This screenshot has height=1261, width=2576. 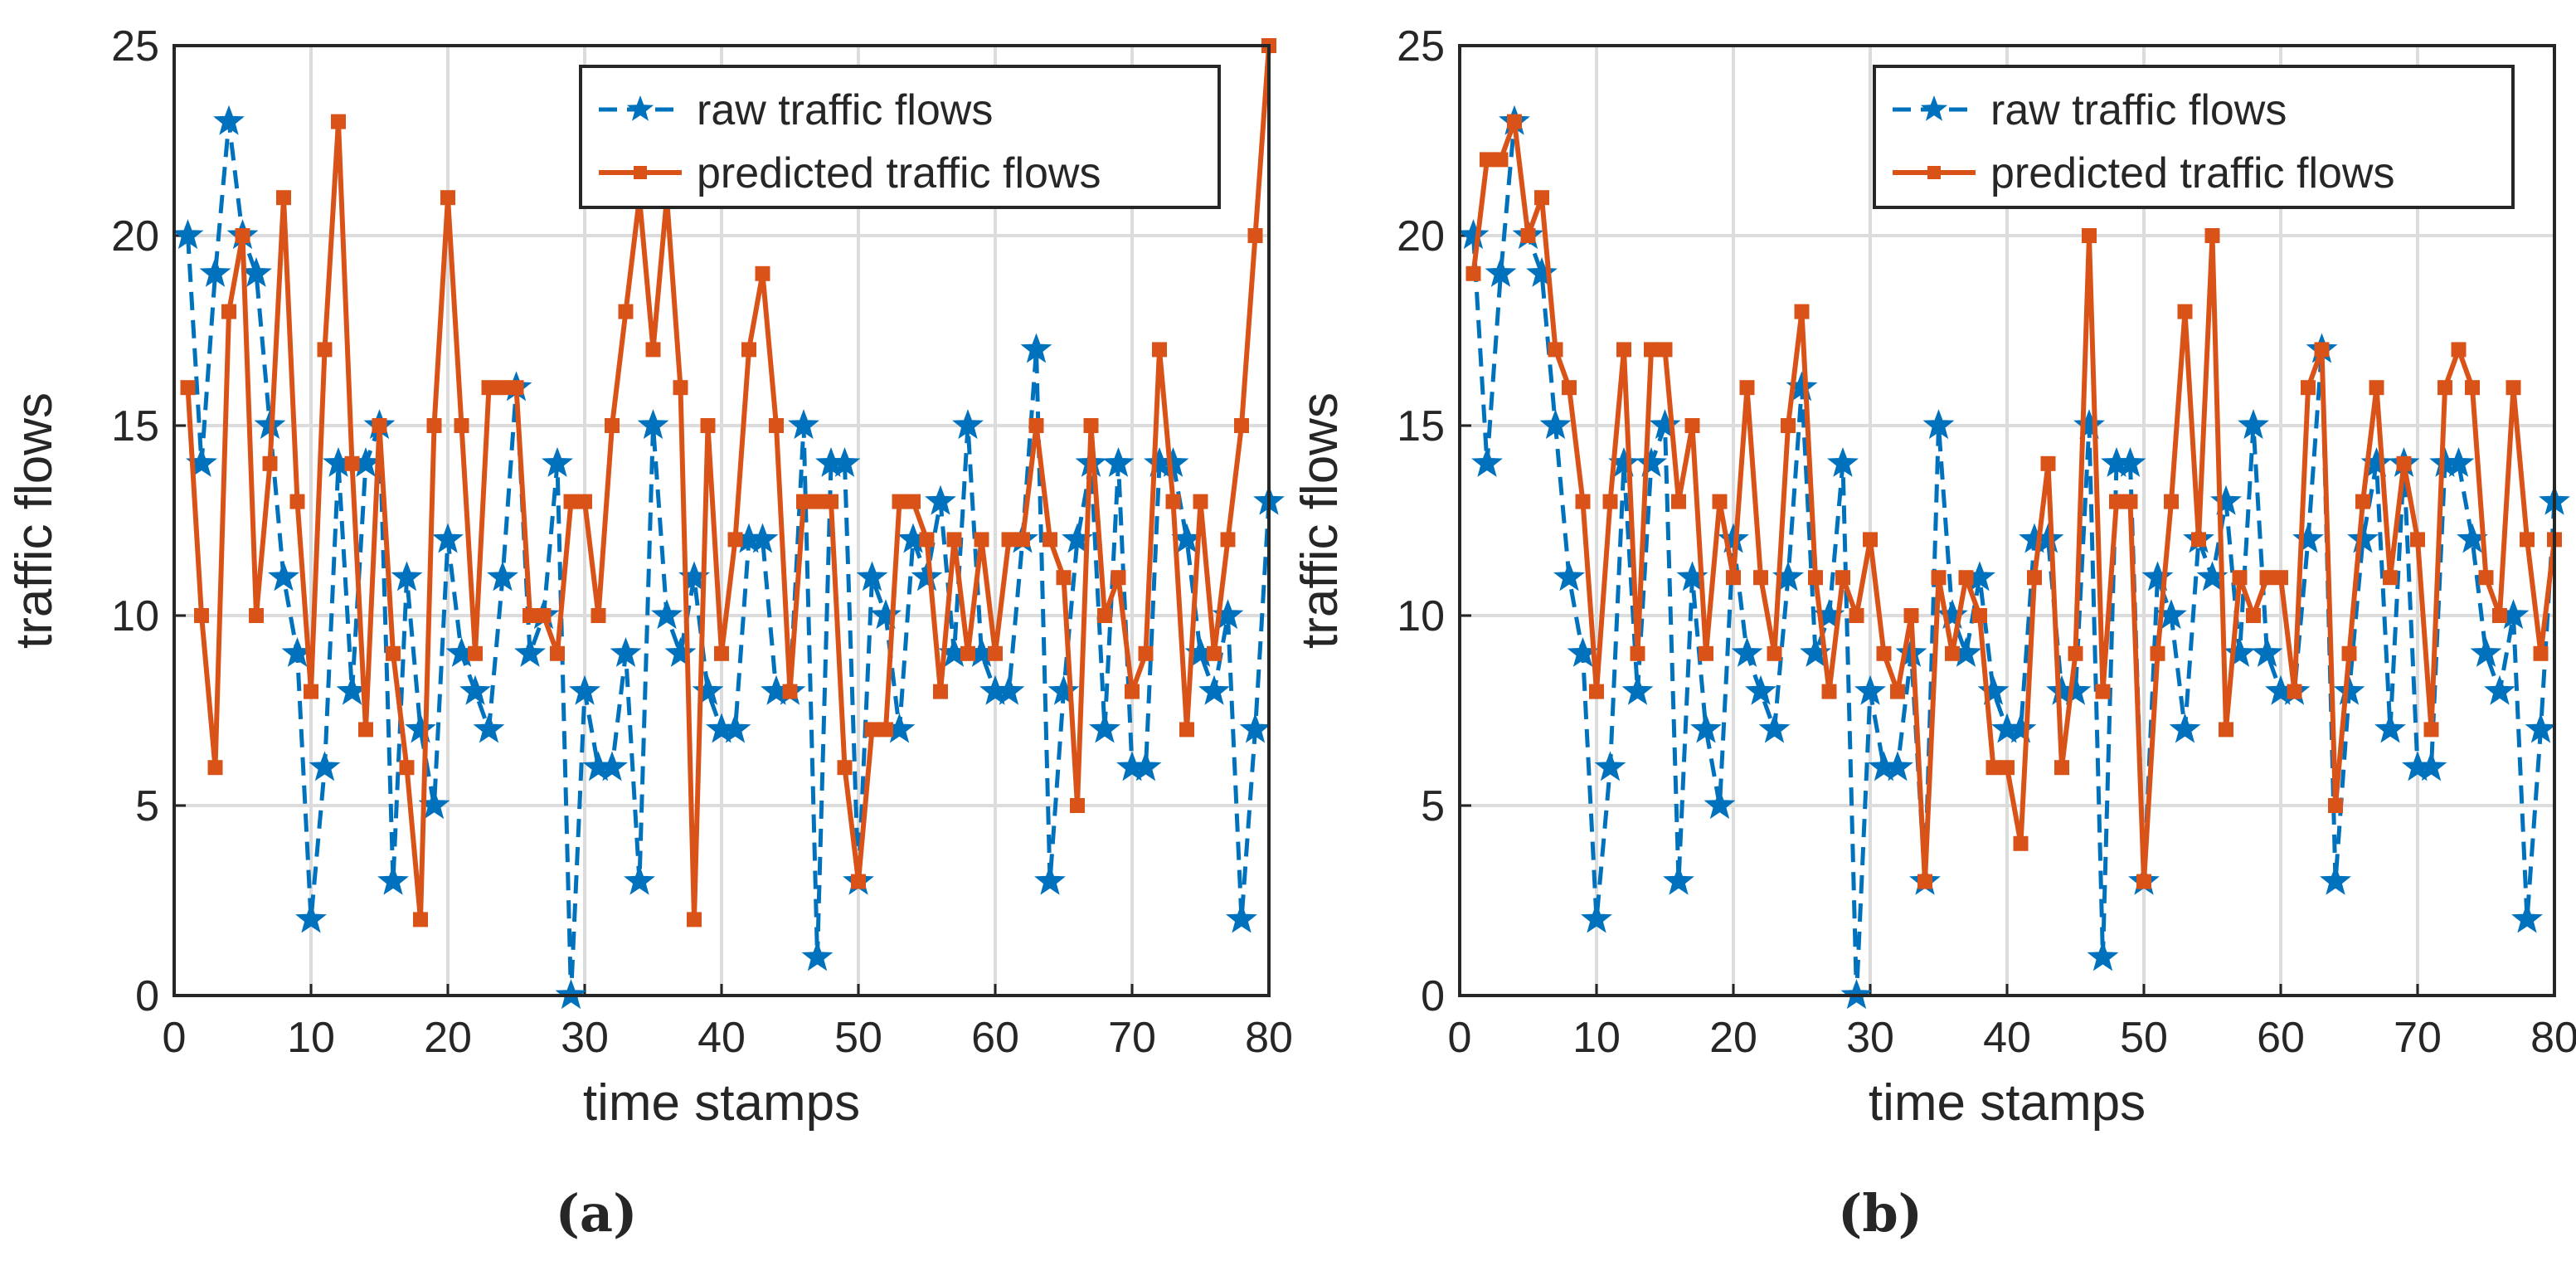 I want to click on legend-label: predicted traffic flows, so click(x=899, y=173).